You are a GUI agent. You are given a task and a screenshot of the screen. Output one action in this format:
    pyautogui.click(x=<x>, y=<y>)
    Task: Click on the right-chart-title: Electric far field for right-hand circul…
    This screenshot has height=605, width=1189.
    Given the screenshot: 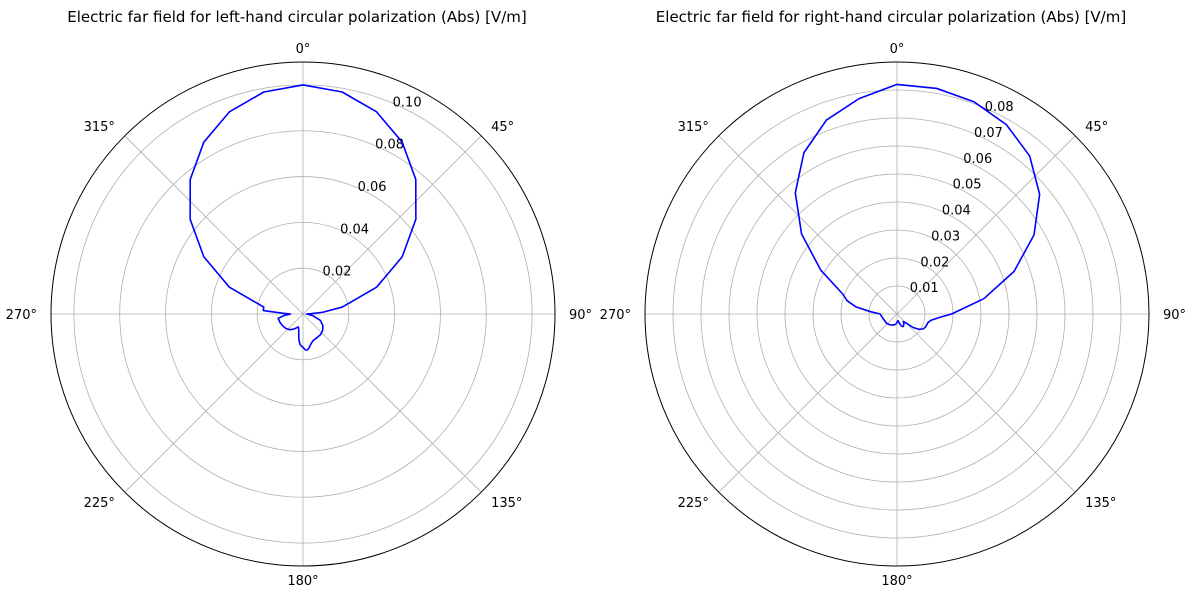 What is the action you would take?
    pyautogui.click(x=891, y=17)
    